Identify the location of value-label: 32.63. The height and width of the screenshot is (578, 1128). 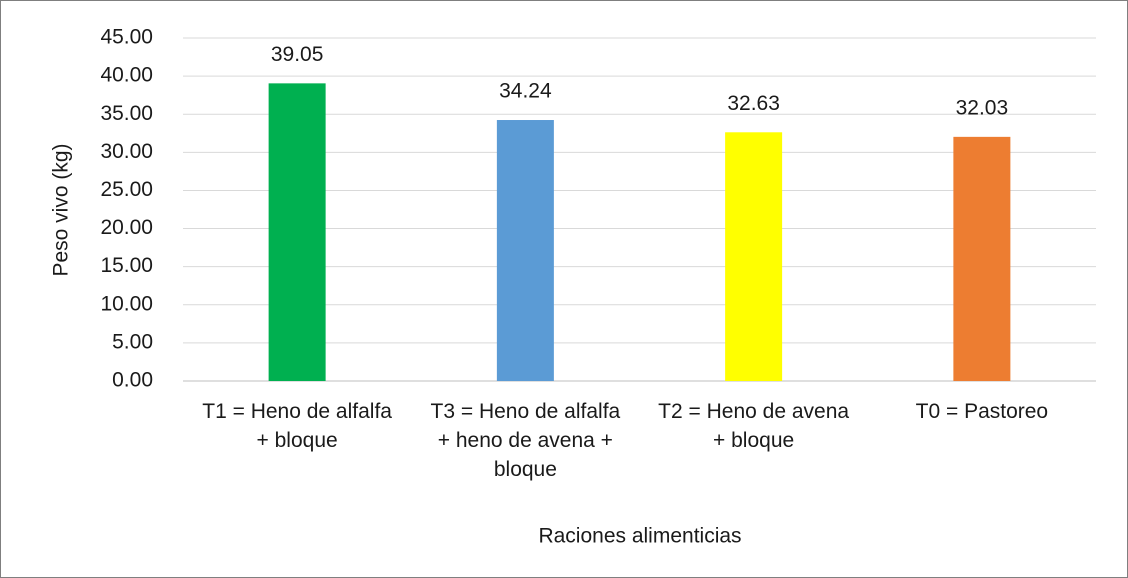
(753, 103).